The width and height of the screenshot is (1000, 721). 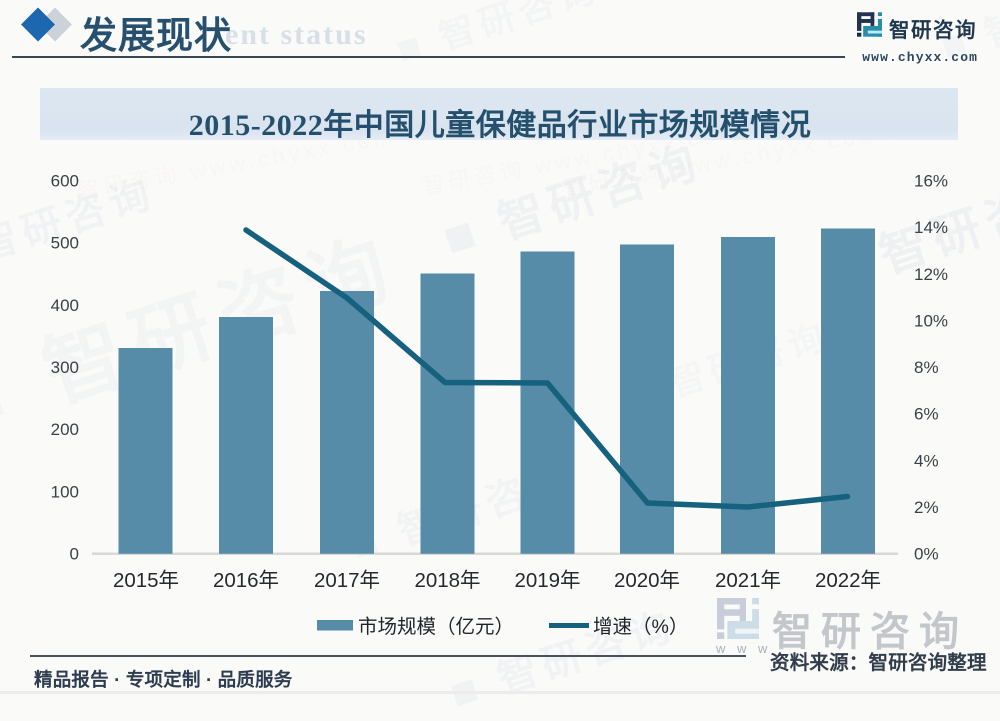 I want to click on svg-text: 4%, so click(x=926, y=460).